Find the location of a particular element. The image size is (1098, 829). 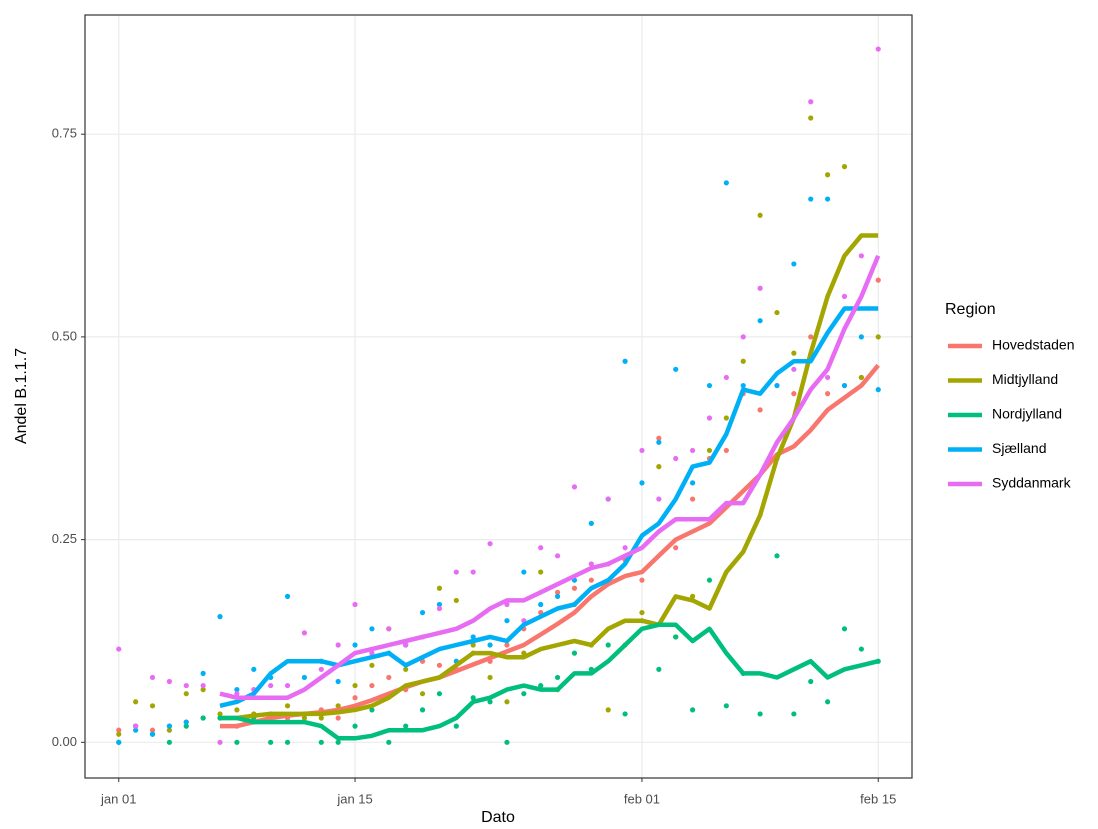

legend-label: Syddanmark is located at coordinates (1032, 483).